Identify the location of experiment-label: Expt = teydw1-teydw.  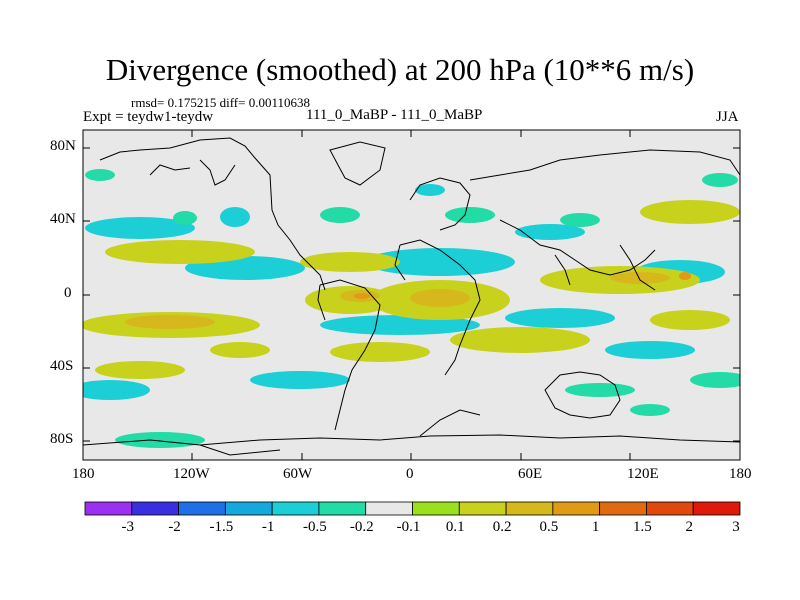
(148, 117).